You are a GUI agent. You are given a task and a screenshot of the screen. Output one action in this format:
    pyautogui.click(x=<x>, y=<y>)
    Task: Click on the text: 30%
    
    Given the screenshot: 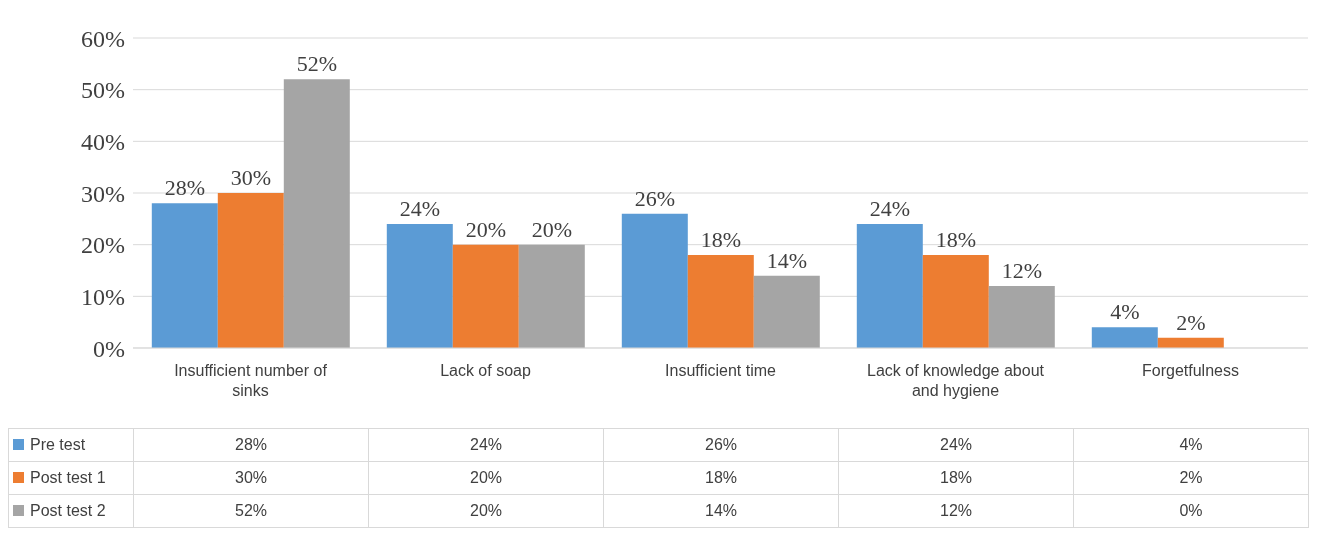 What is the action you would take?
    pyautogui.click(x=250, y=177)
    